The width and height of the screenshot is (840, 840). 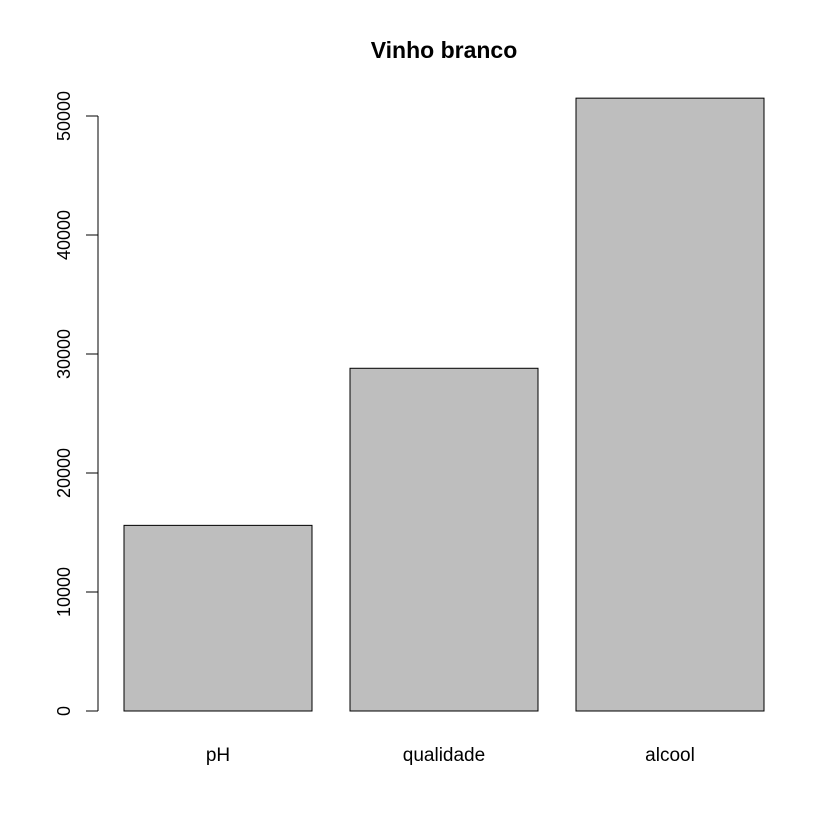 What do you see at coordinates (64, 592) in the screenshot?
I see `y-tick-label: 10000` at bounding box center [64, 592].